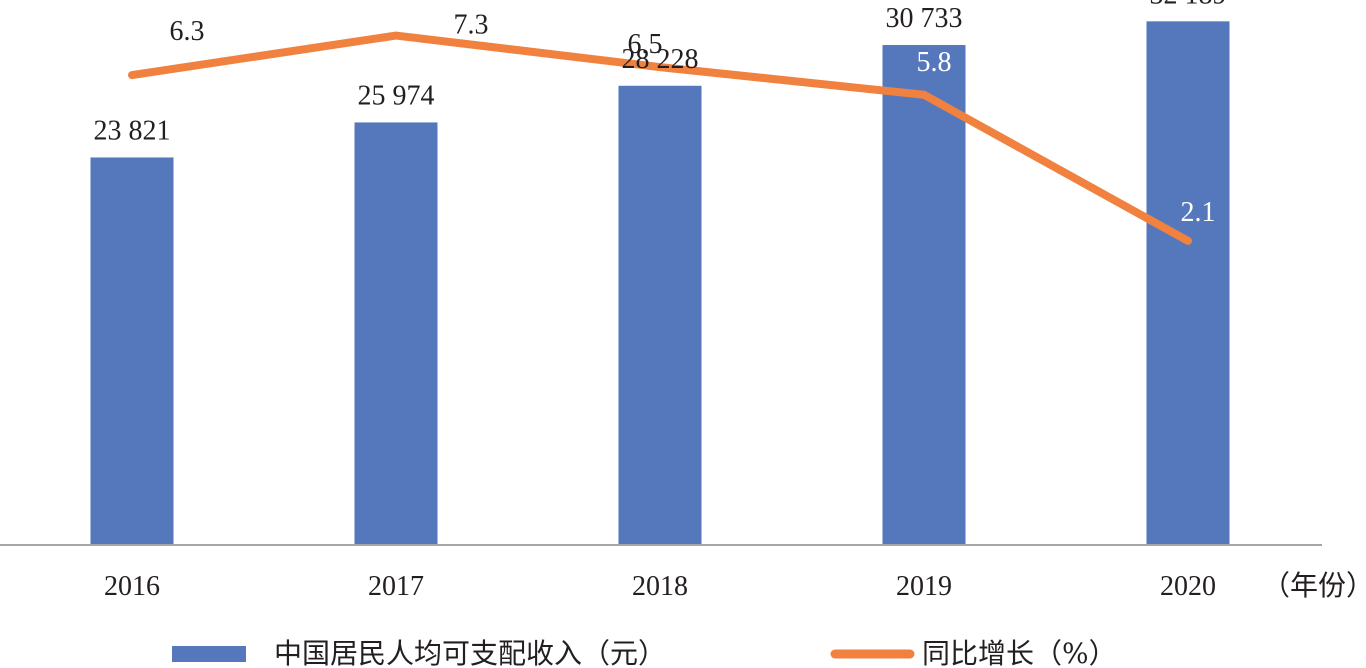  Describe the element at coordinates (1188, 5) in the screenshot. I see `bar-label-2020: 32 189` at that location.